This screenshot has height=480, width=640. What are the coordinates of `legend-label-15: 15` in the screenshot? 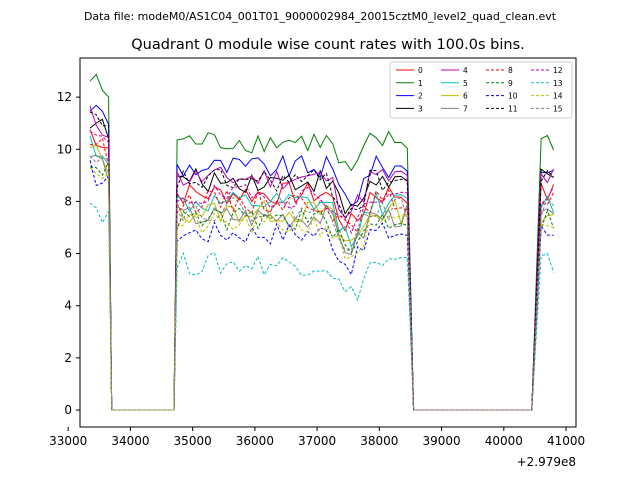 It's located at (558, 108).